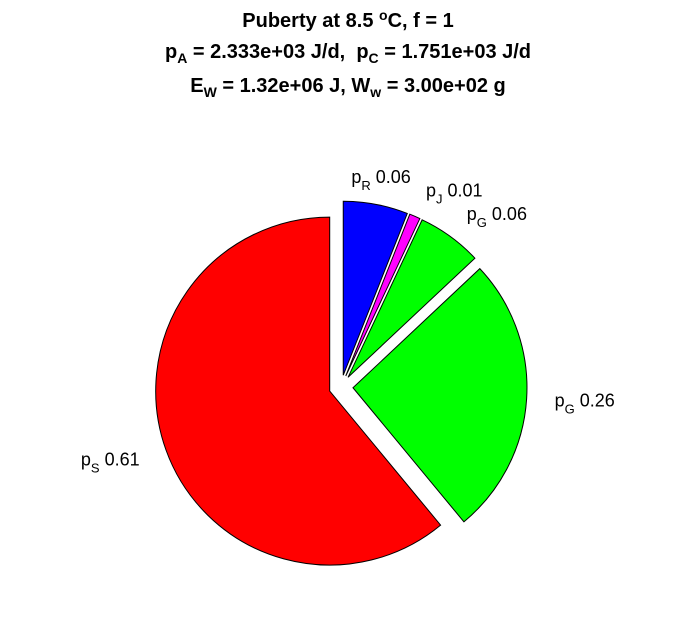 The image size is (696, 618). What do you see at coordinates (585, 403) in the screenshot?
I see `pie-label-3: pG 0.26` at bounding box center [585, 403].